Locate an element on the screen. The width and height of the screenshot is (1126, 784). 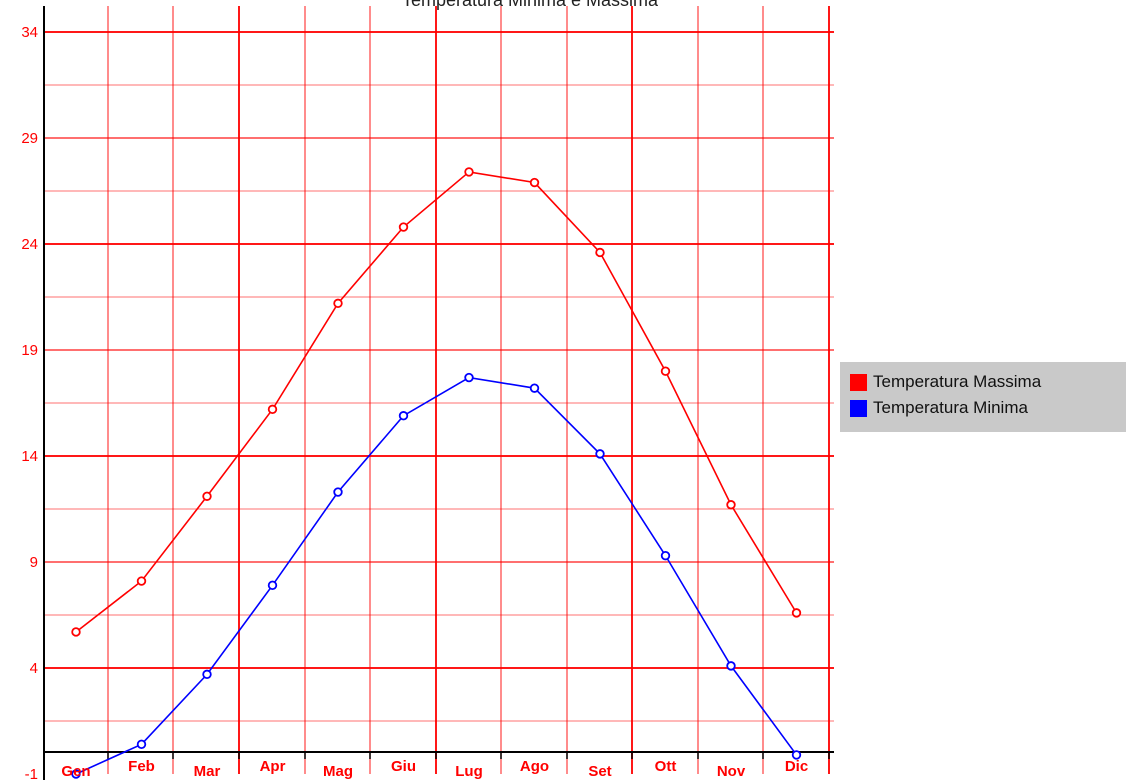
y-tick-label: 9 is located at coordinates (34, 562).